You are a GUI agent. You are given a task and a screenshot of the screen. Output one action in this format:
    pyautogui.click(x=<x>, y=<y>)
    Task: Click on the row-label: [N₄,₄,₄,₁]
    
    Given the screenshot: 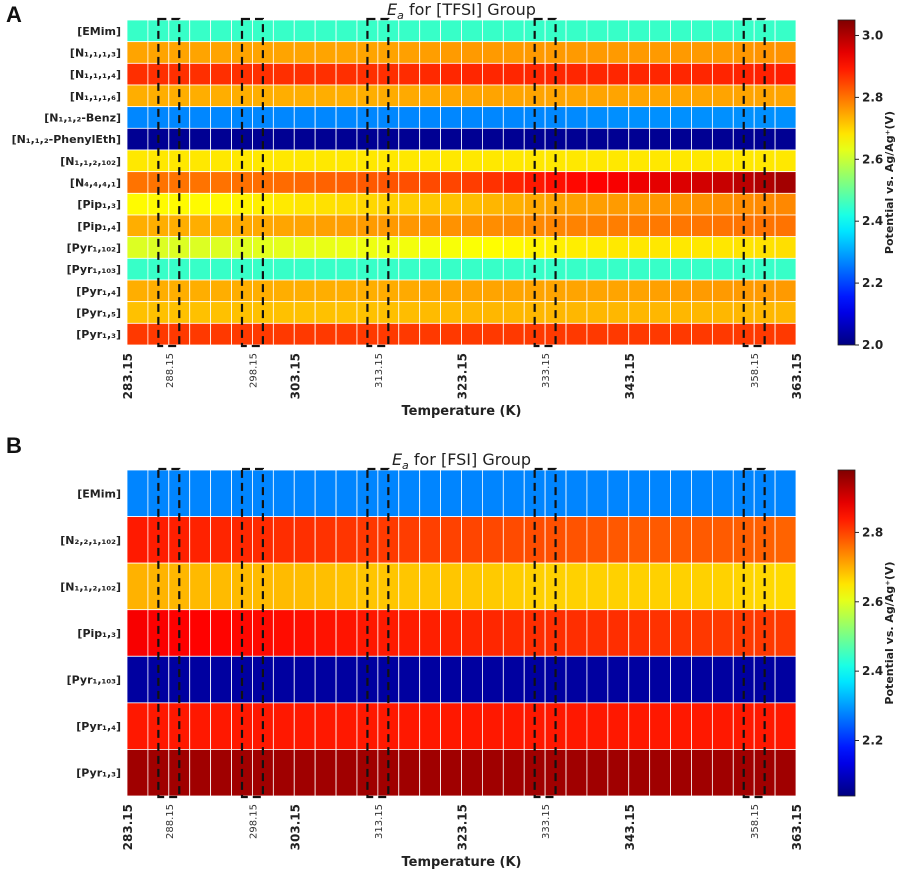 What is the action you would take?
    pyautogui.click(x=95, y=183)
    